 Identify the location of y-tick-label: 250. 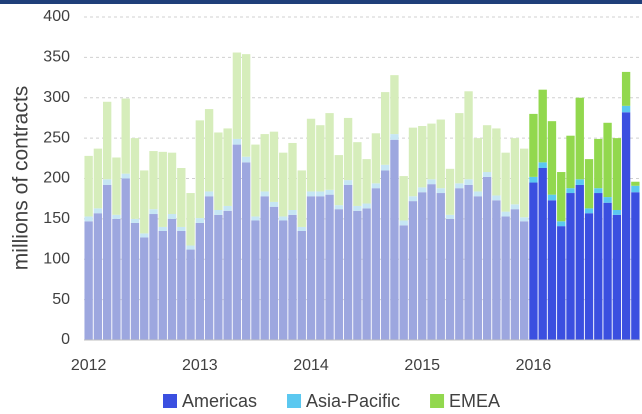
(56, 137).